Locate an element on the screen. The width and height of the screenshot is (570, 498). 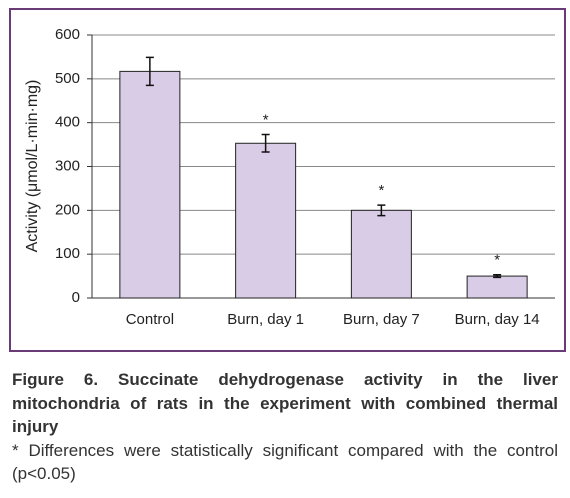
x-tick-label: Burn, day 1 is located at coordinates (265, 319).